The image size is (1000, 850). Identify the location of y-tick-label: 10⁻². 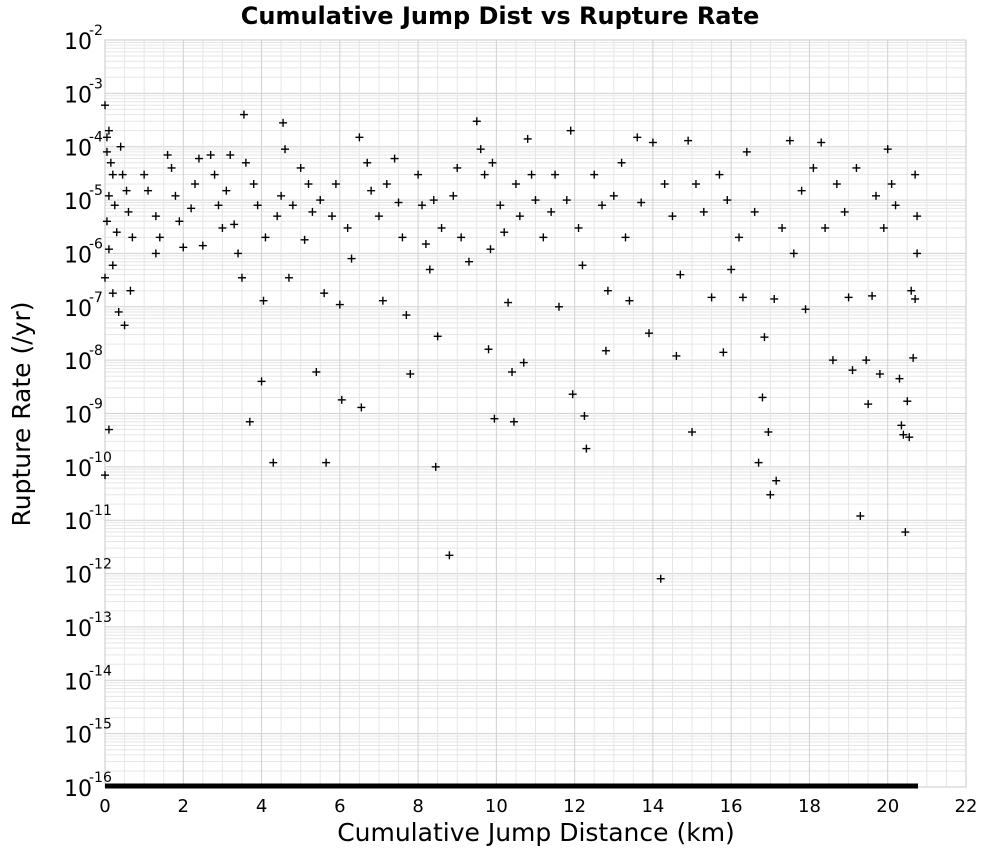
(83, 39).